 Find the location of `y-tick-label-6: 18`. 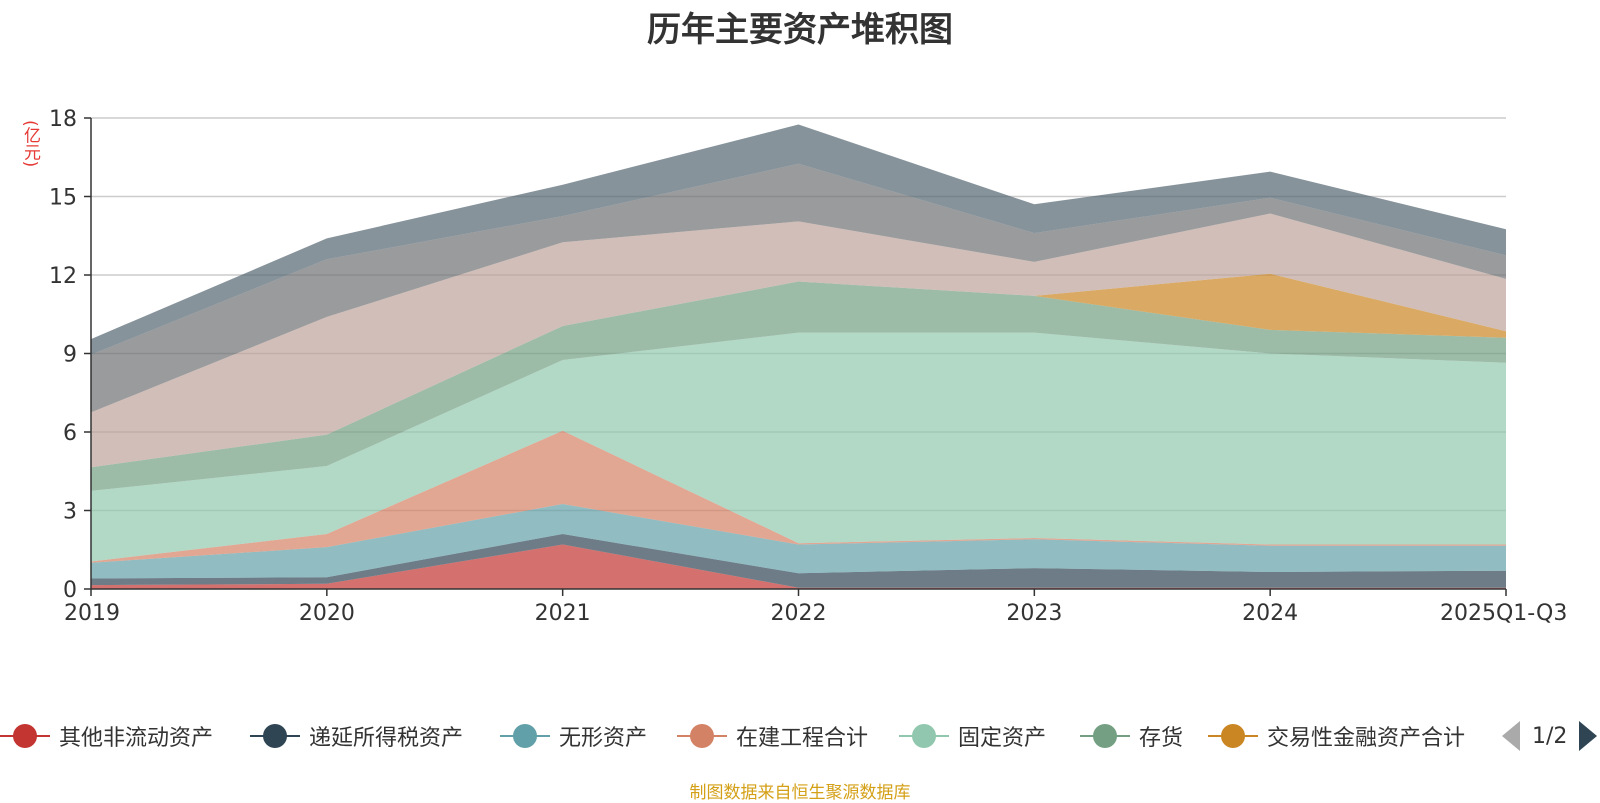

y-tick-label-6: 18 is located at coordinates (63, 119).